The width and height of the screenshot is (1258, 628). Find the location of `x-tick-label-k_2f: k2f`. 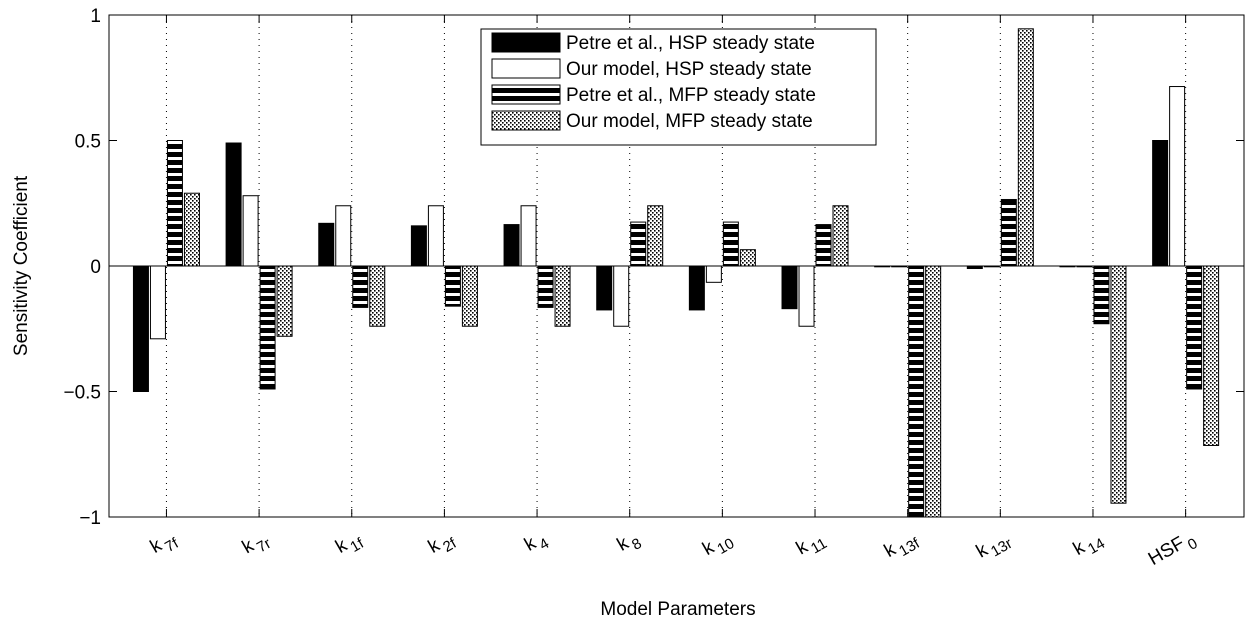

x-tick-label-k_2f: k2f is located at coordinates (442, 544).